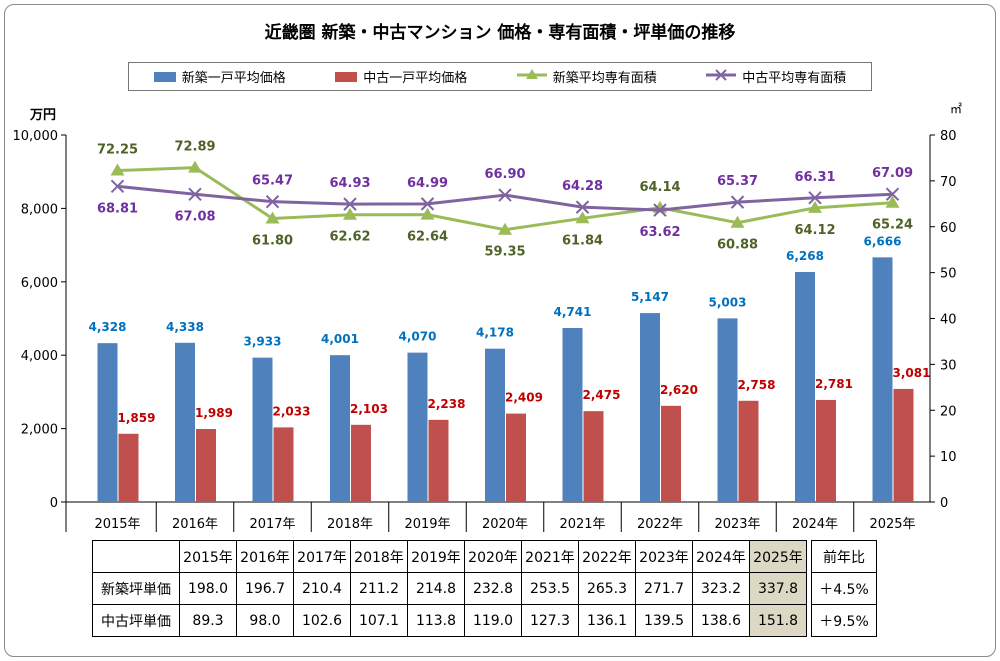 This screenshot has height=661, width=1000. Describe the element at coordinates (505, 198) in the screenshot. I see `used-area-line` at that location.